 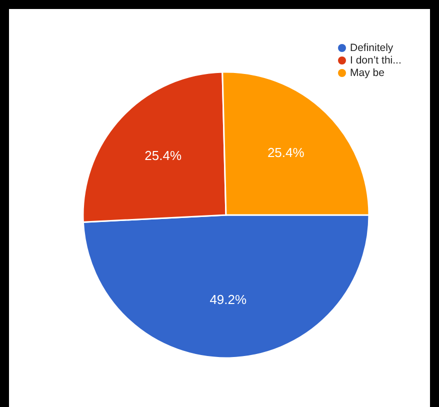 What do you see at coordinates (367, 72) in the screenshot?
I see `legend-label: May be` at bounding box center [367, 72].